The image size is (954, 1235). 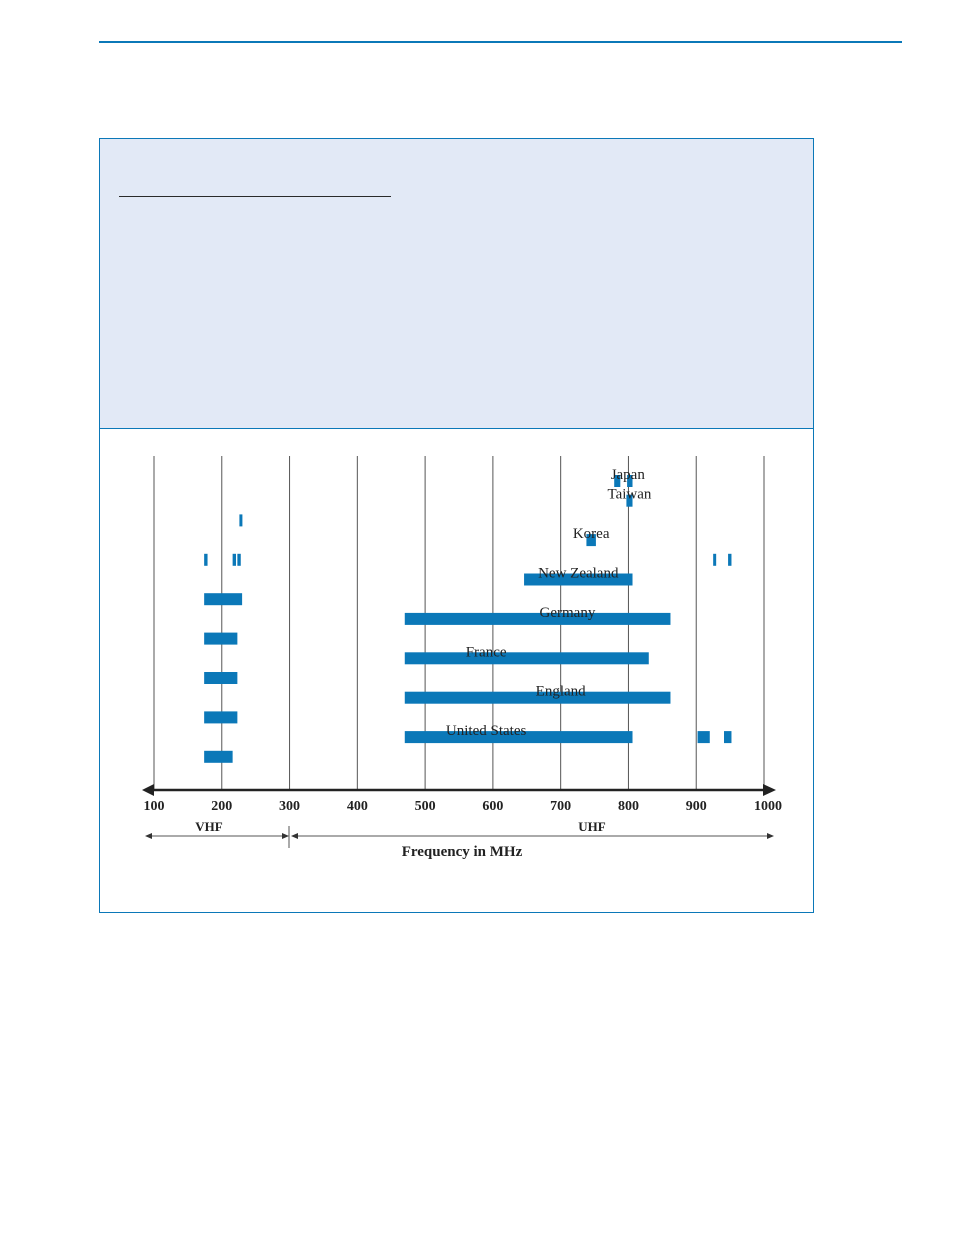 What do you see at coordinates (561, 692) in the screenshot?
I see `country-label-england: England` at bounding box center [561, 692].